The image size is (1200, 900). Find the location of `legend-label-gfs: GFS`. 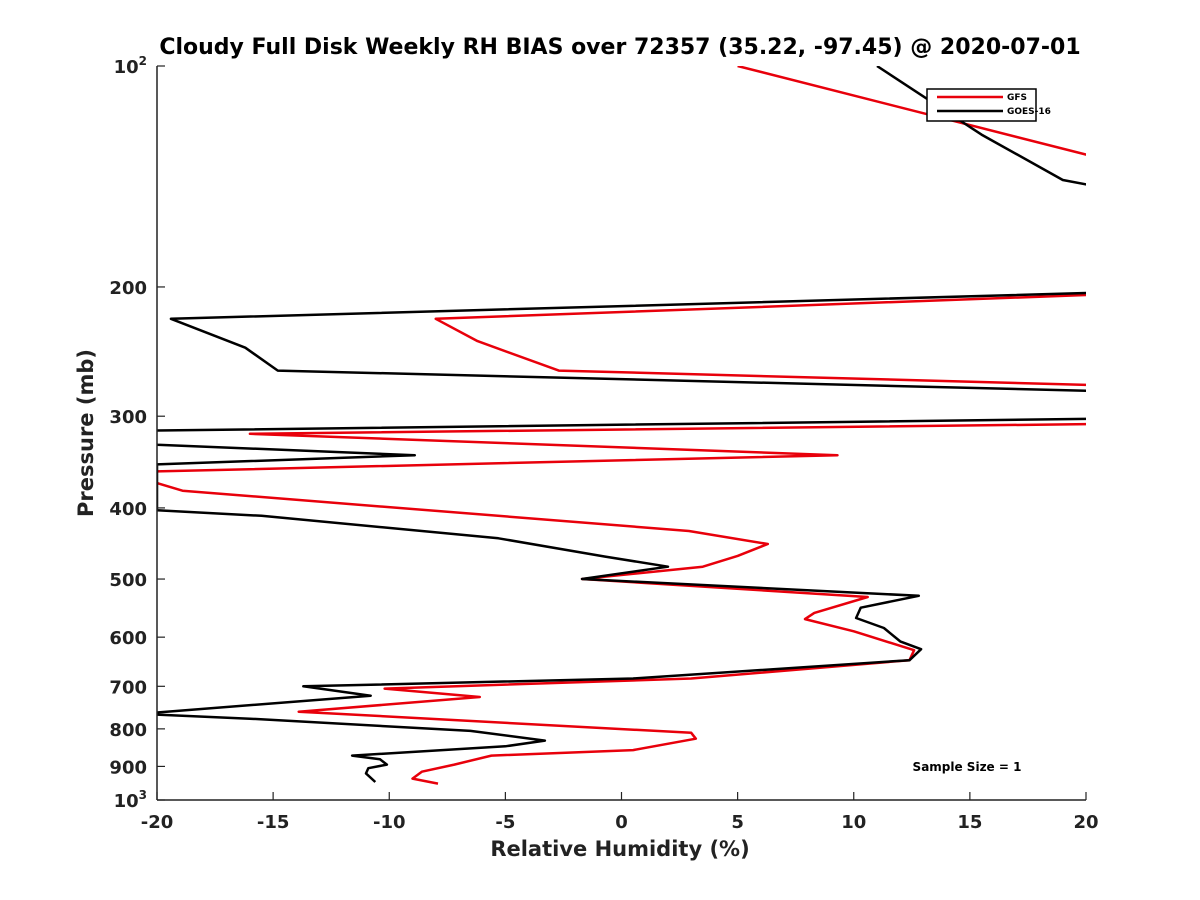

legend-label-gfs: GFS is located at coordinates (1017, 98).